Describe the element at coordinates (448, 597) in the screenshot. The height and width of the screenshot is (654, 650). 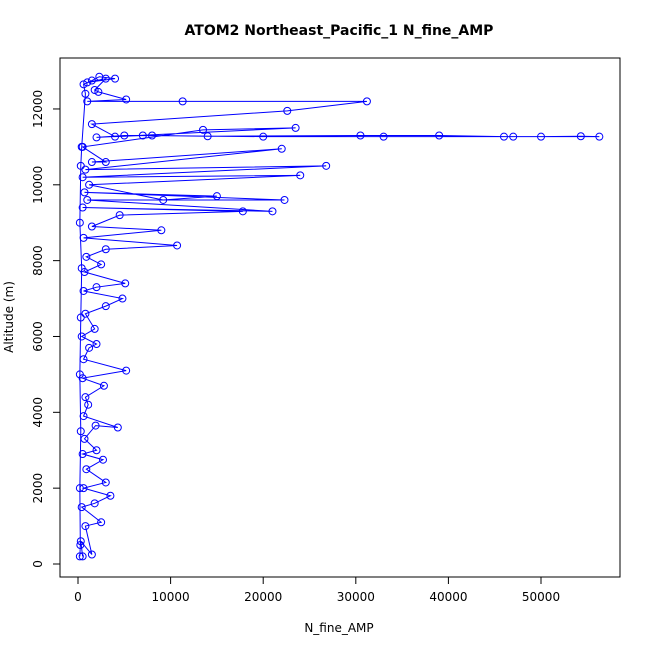
I see `x-tick-label: 40000` at that location.